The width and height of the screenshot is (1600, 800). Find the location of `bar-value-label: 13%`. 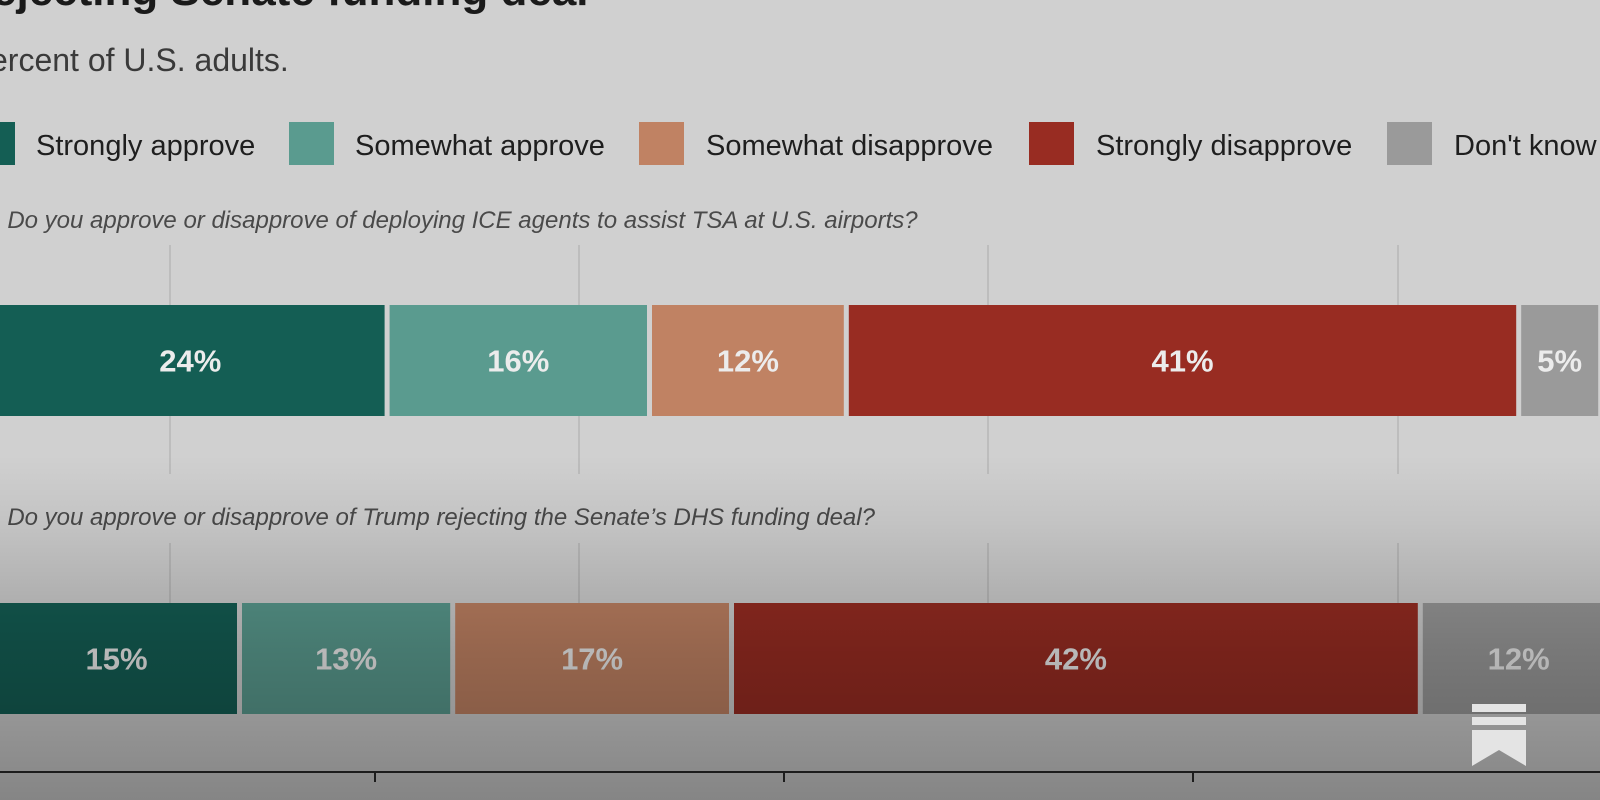

bar-value-label: 13% is located at coordinates (346, 659).